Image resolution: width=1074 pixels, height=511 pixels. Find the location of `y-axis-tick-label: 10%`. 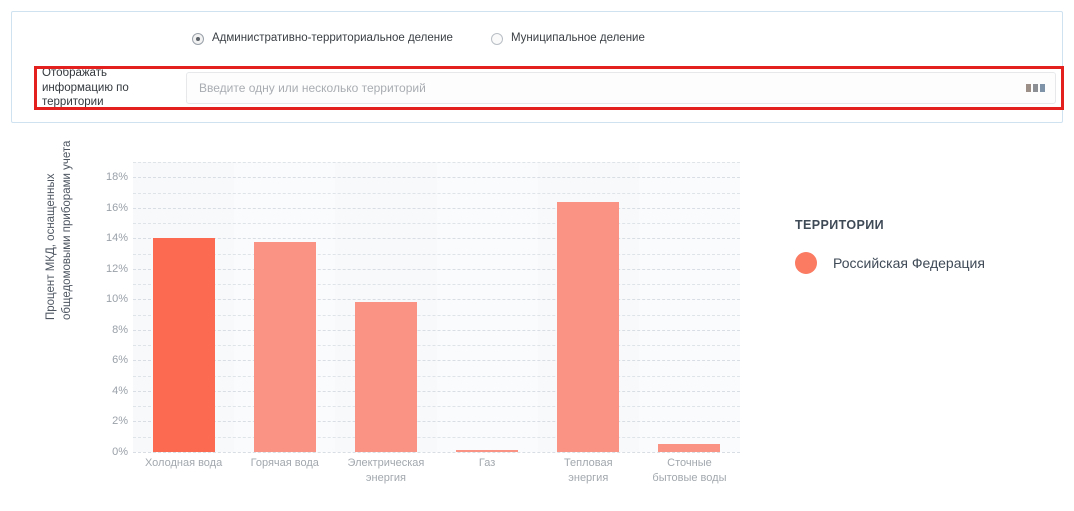

y-axis-tick-label: 10% is located at coordinates (116, 299).